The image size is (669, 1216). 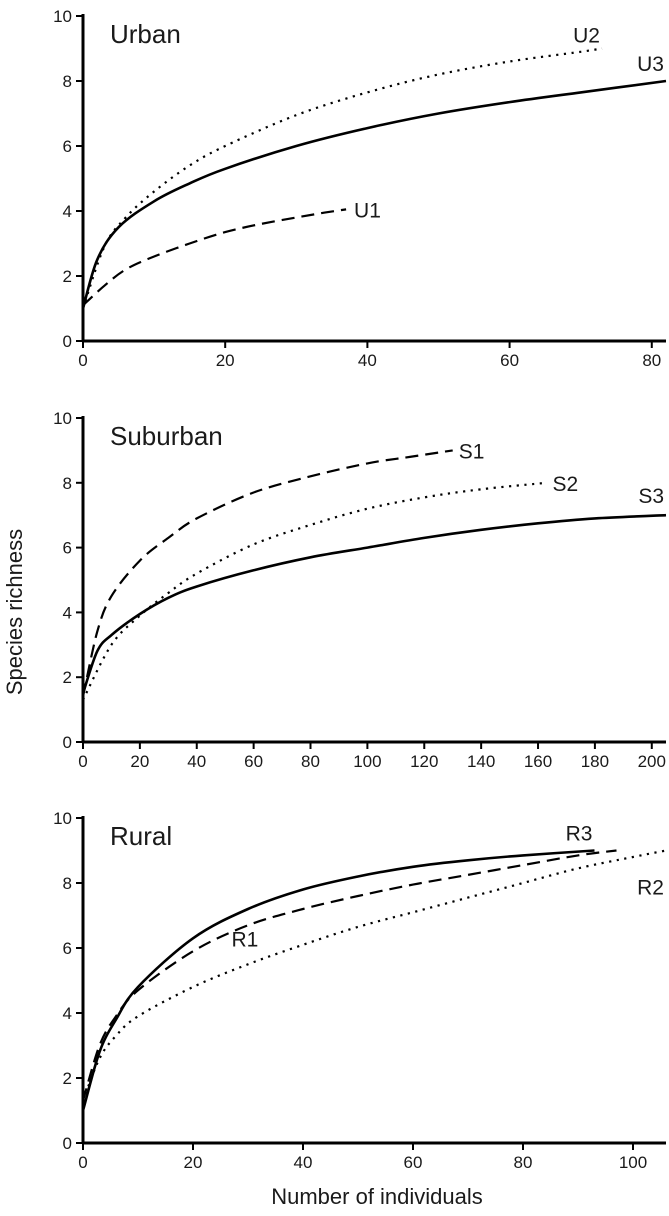 I want to click on x-axis-title: Number of individuals, so click(x=377, y=1196).